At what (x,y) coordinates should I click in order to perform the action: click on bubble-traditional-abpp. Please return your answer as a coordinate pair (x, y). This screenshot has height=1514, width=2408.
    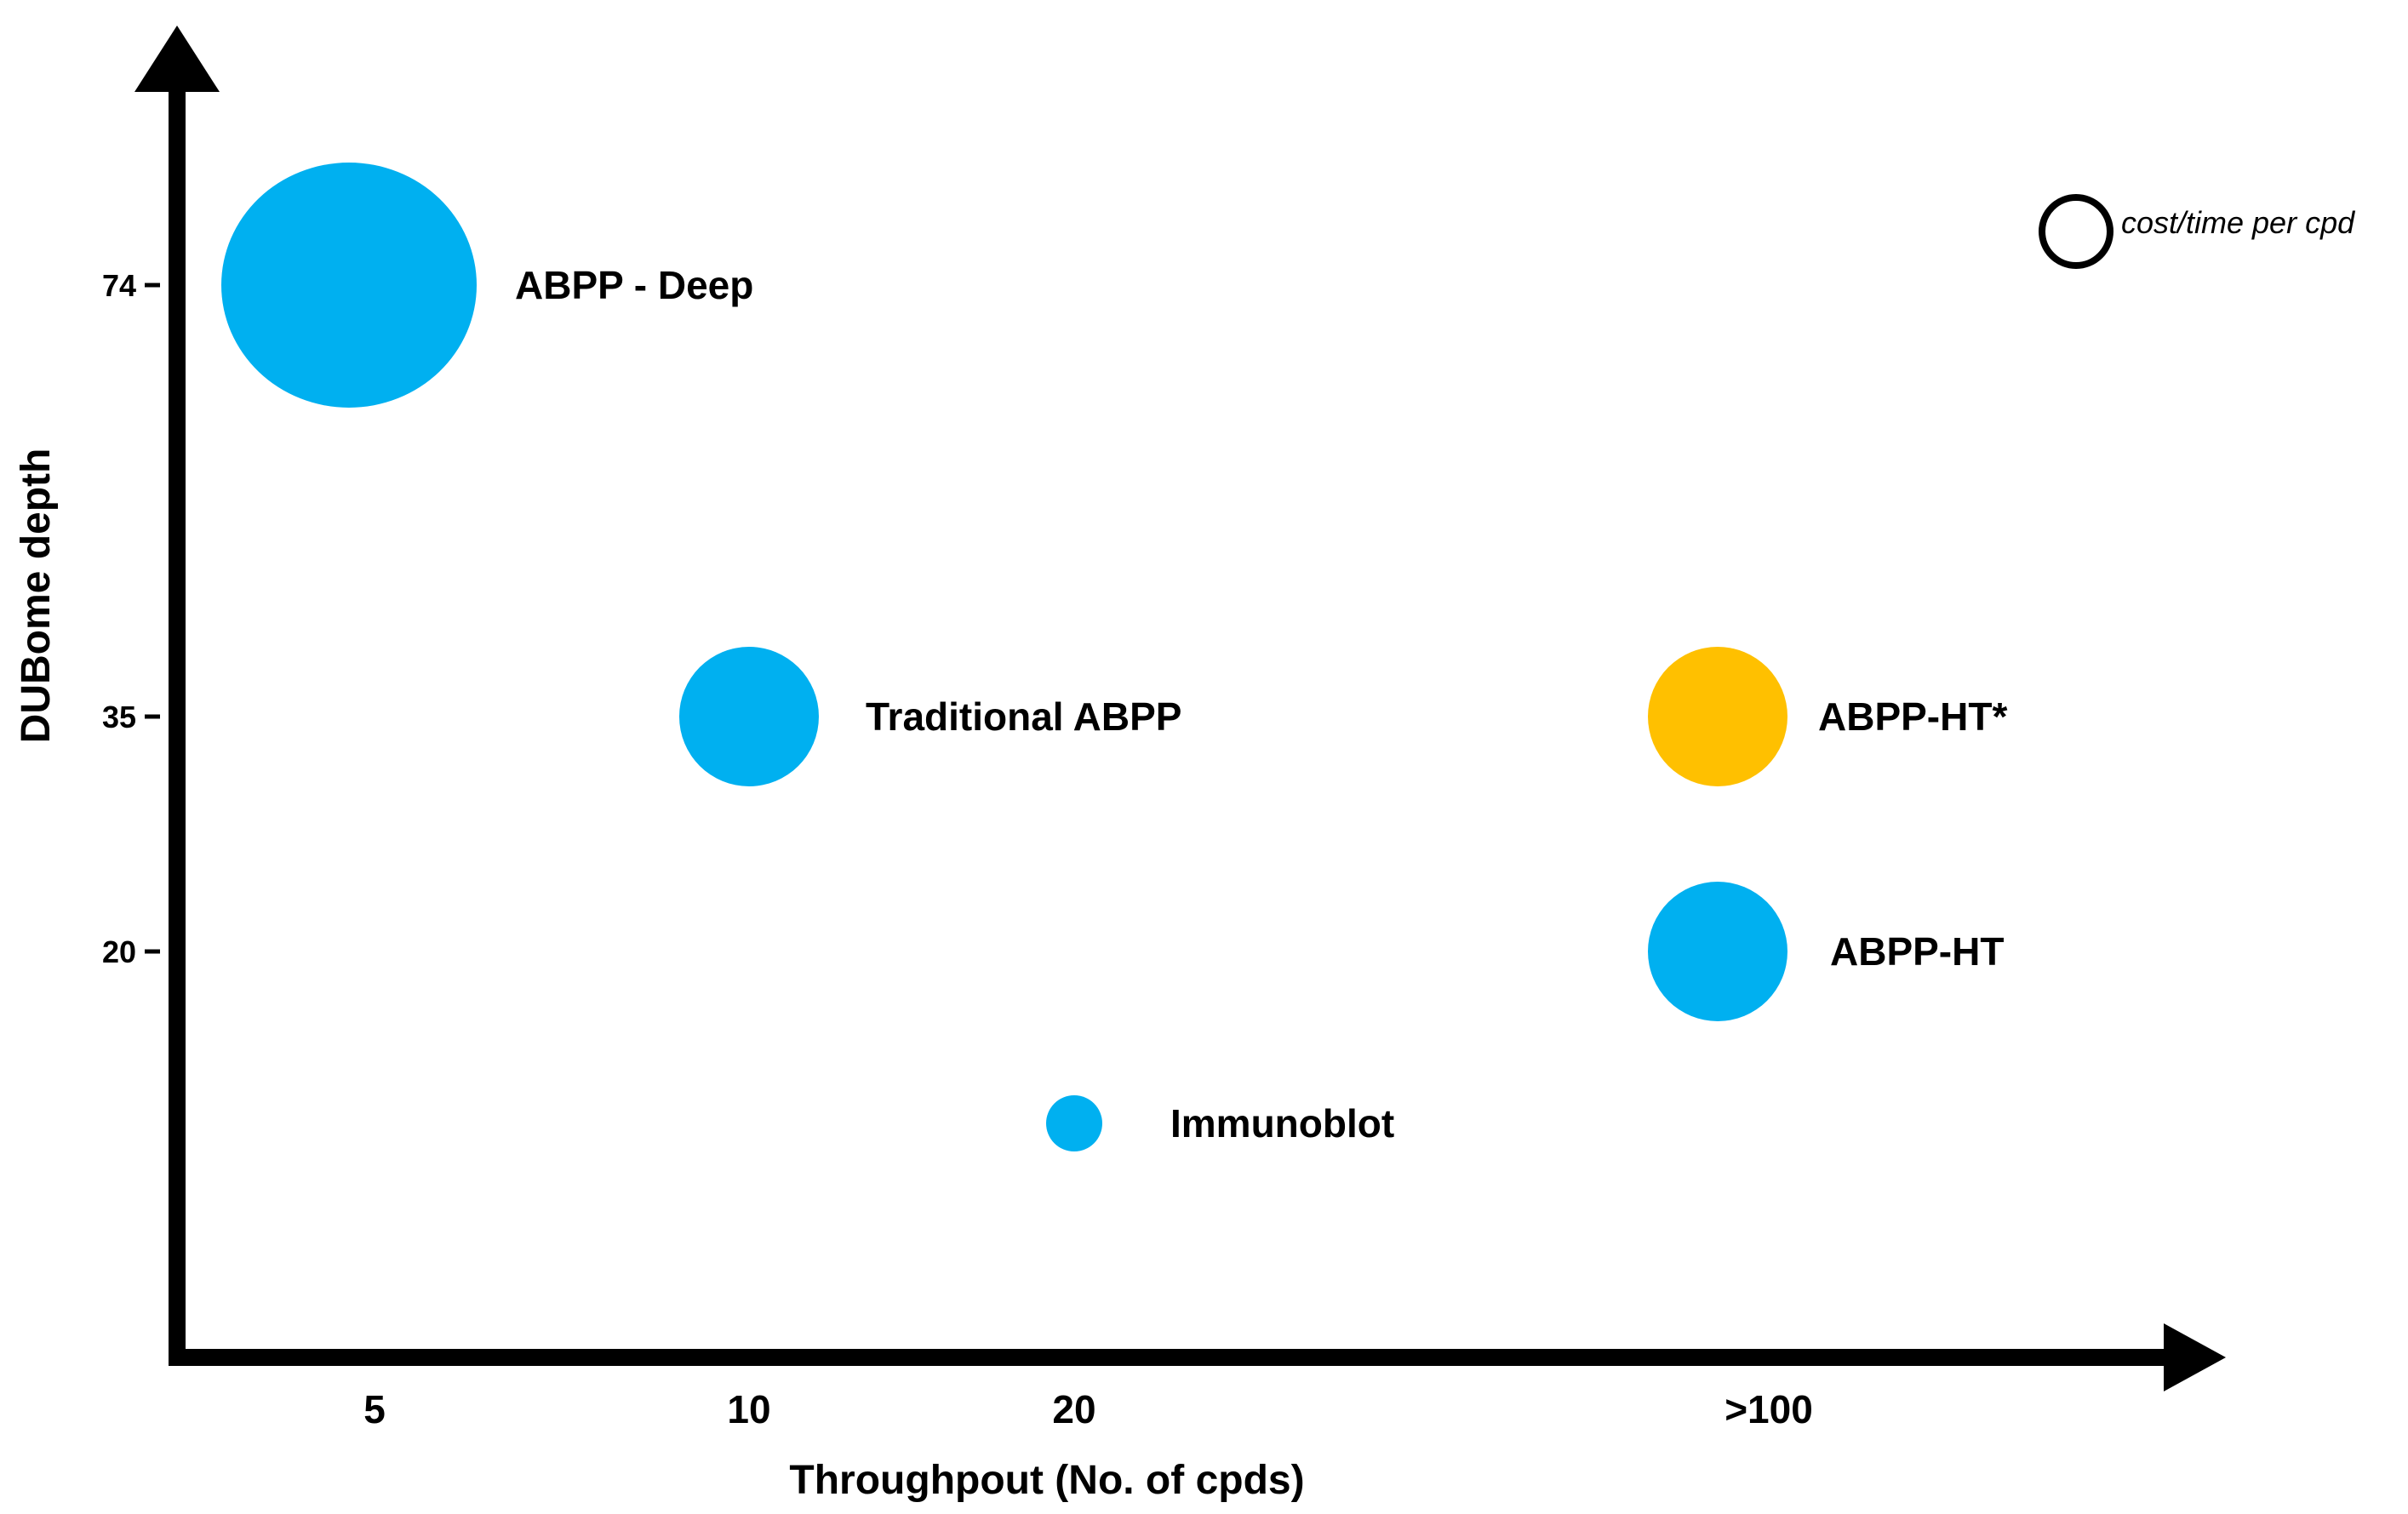
    Looking at the image, I should click on (749, 716).